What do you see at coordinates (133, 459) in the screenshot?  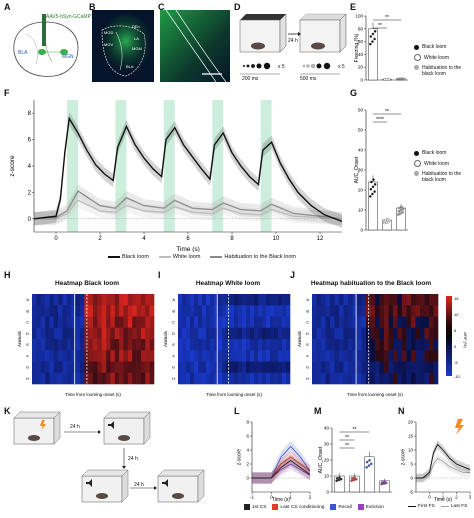 I see `k-interval-2: 24 h` at bounding box center [133, 459].